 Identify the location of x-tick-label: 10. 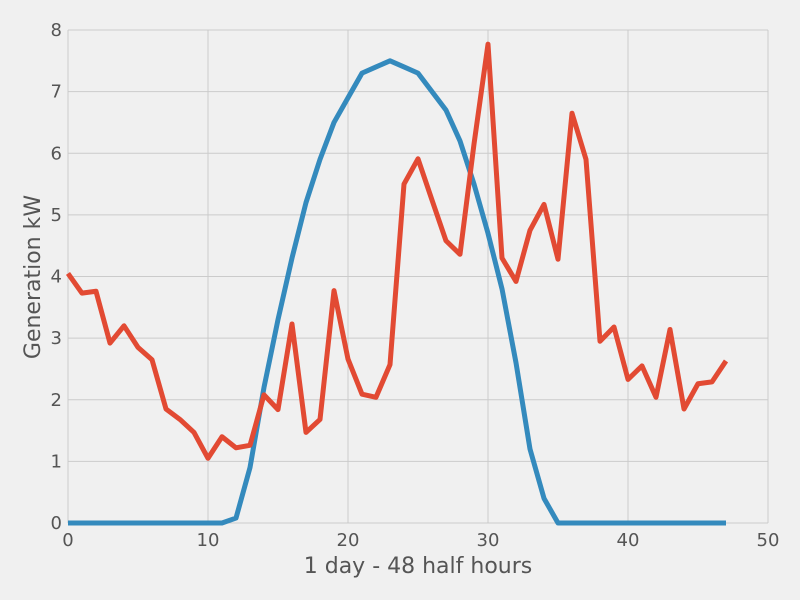
(208, 540).